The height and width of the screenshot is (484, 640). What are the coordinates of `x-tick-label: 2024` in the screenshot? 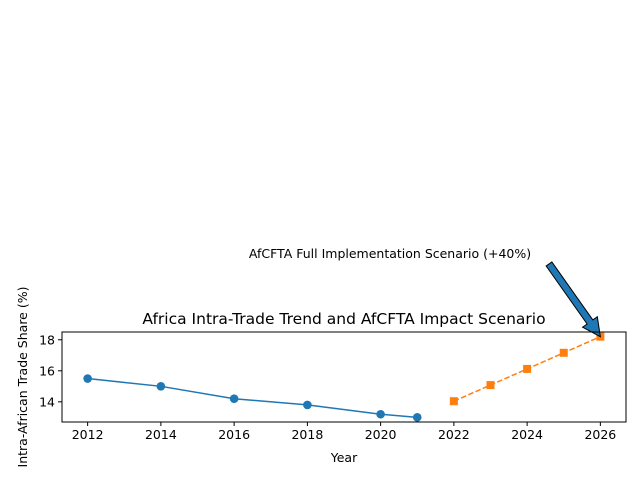 It's located at (527, 434).